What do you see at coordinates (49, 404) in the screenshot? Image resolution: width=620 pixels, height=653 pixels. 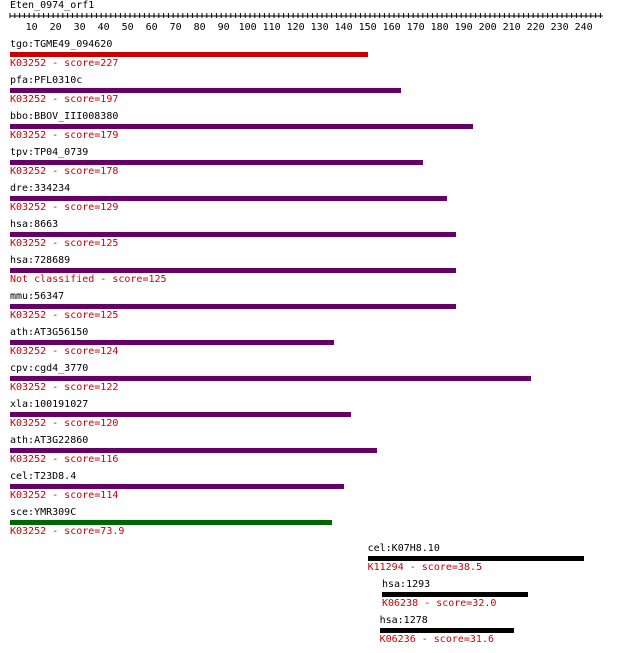 I see `hit-gene-label: xla:100191027` at bounding box center [49, 404].